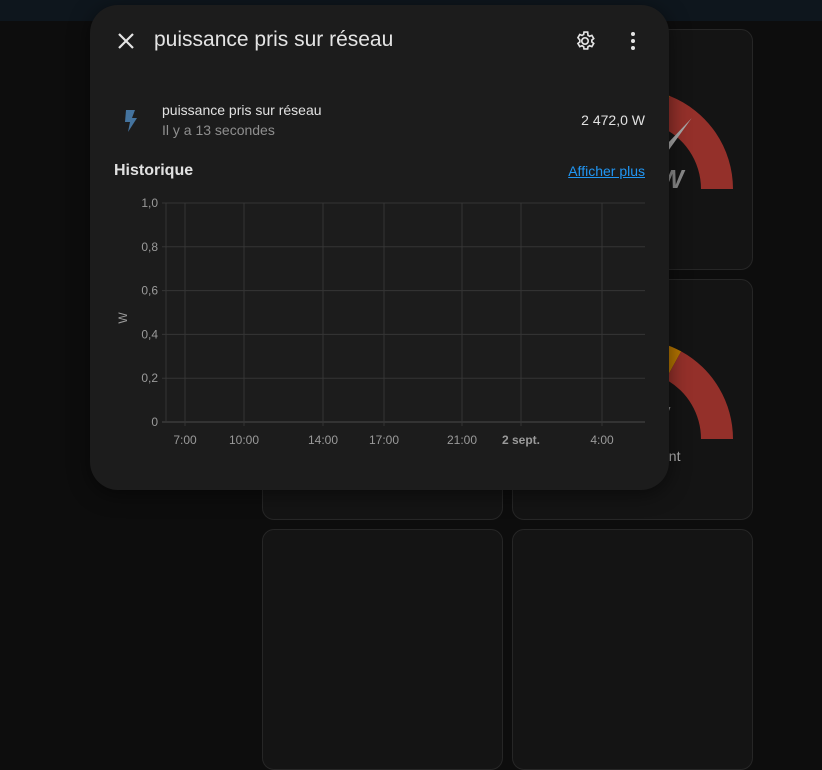 Image resolution: width=822 pixels, height=770 pixels. What do you see at coordinates (149, 247) in the screenshot?
I see `y-tick-label: 0,8` at bounding box center [149, 247].